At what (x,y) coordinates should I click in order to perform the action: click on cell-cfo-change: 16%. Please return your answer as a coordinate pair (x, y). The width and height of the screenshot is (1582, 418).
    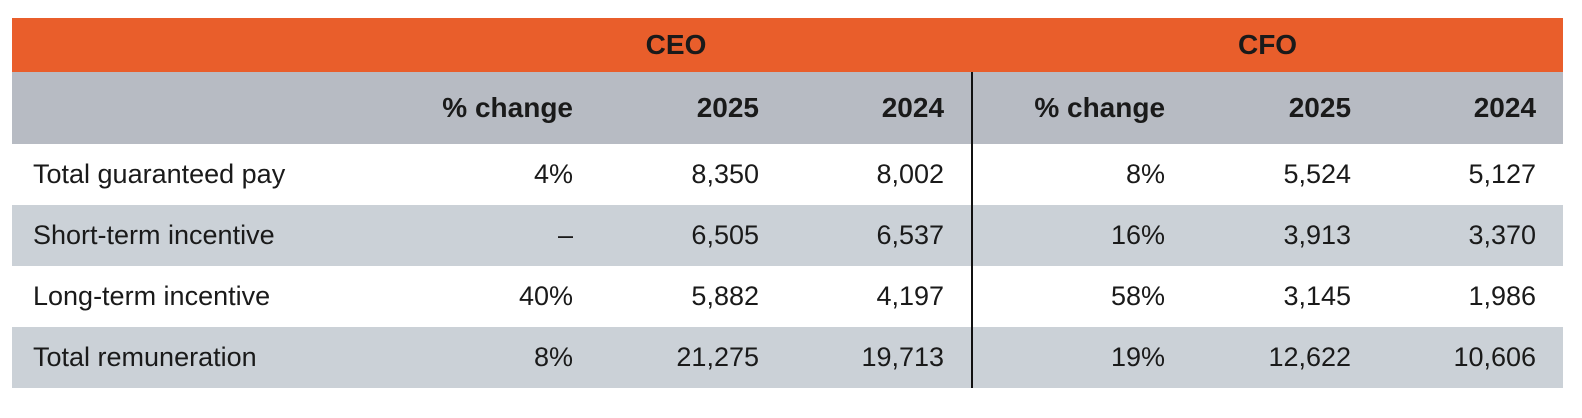
    Looking at the image, I should click on (1082, 235).